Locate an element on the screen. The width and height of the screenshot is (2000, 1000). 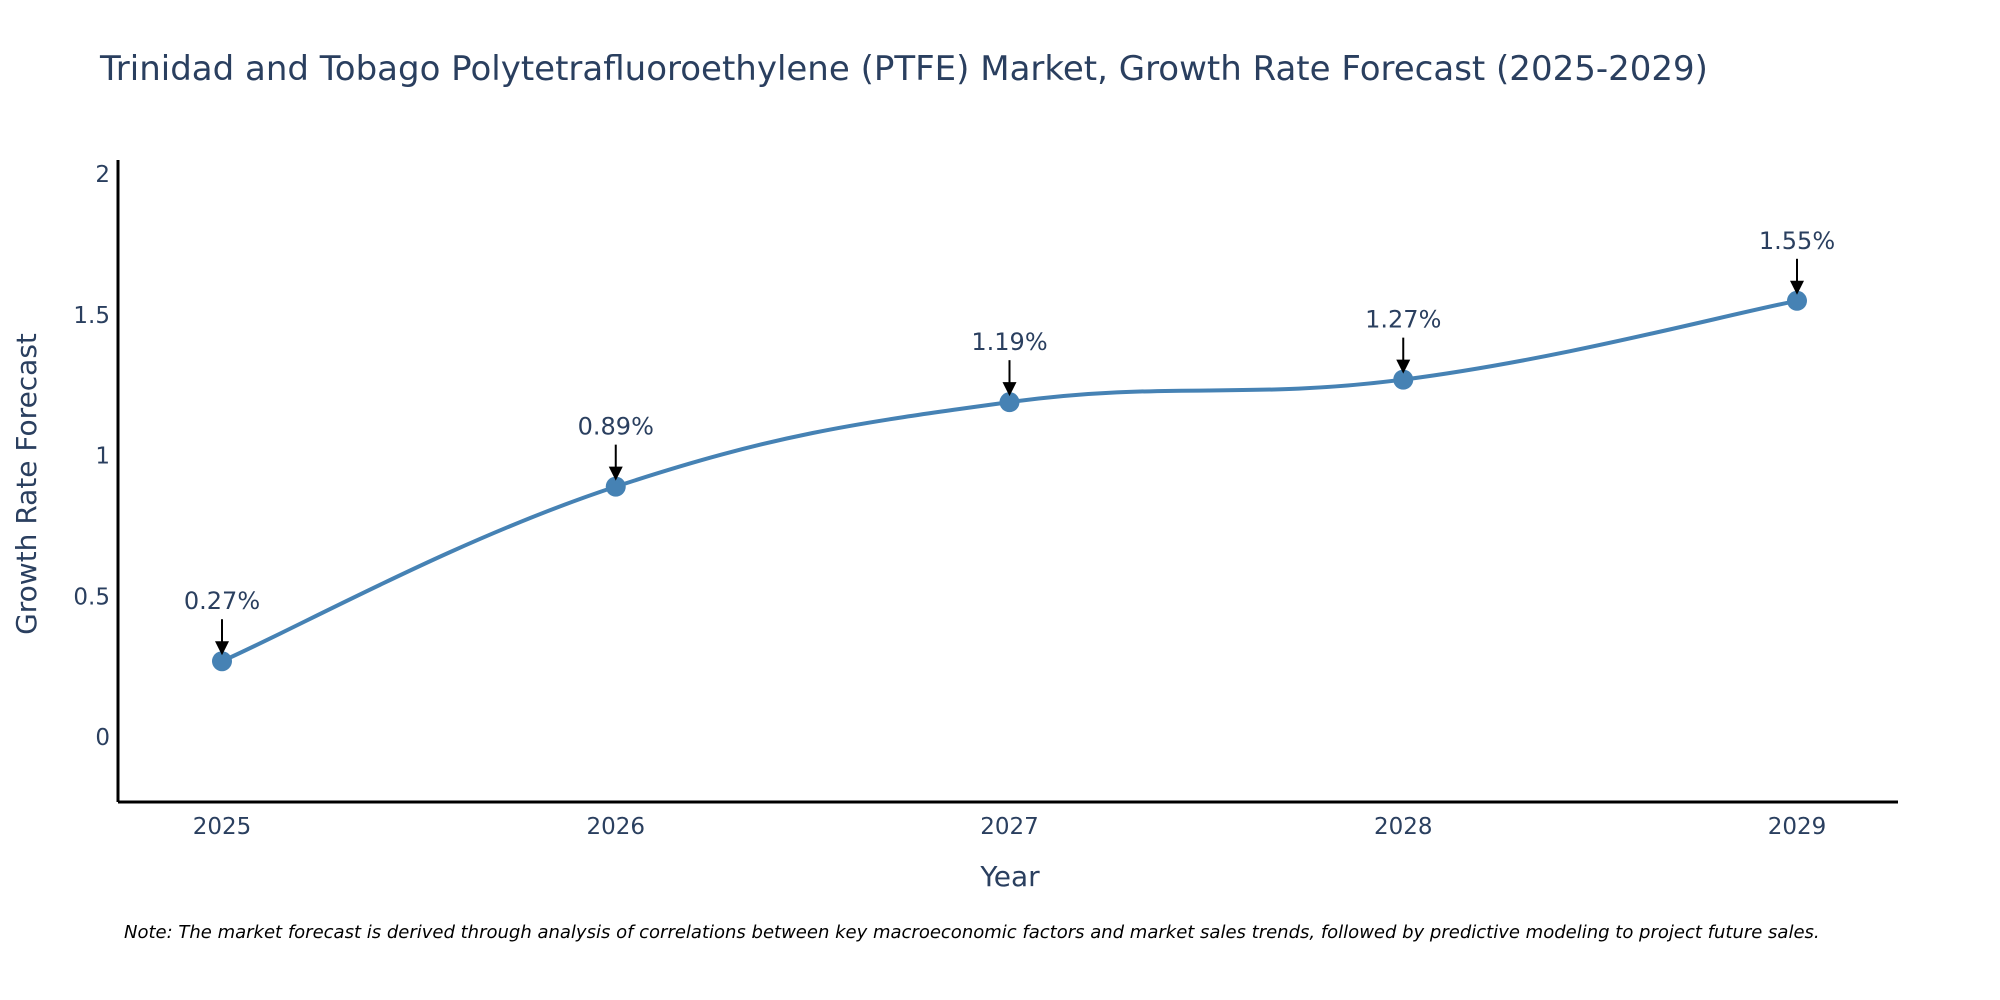
annotation-2029: 1.55% is located at coordinates (1797, 261).